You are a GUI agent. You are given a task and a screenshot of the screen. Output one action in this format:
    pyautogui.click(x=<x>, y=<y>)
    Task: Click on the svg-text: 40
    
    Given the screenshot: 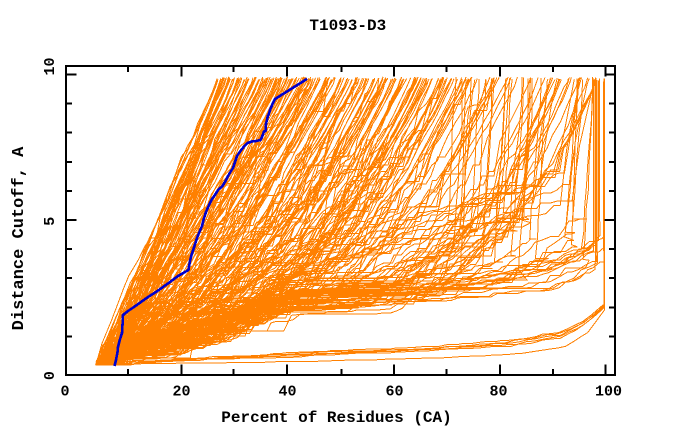 What is the action you would take?
    pyautogui.click(x=287, y=391)
    